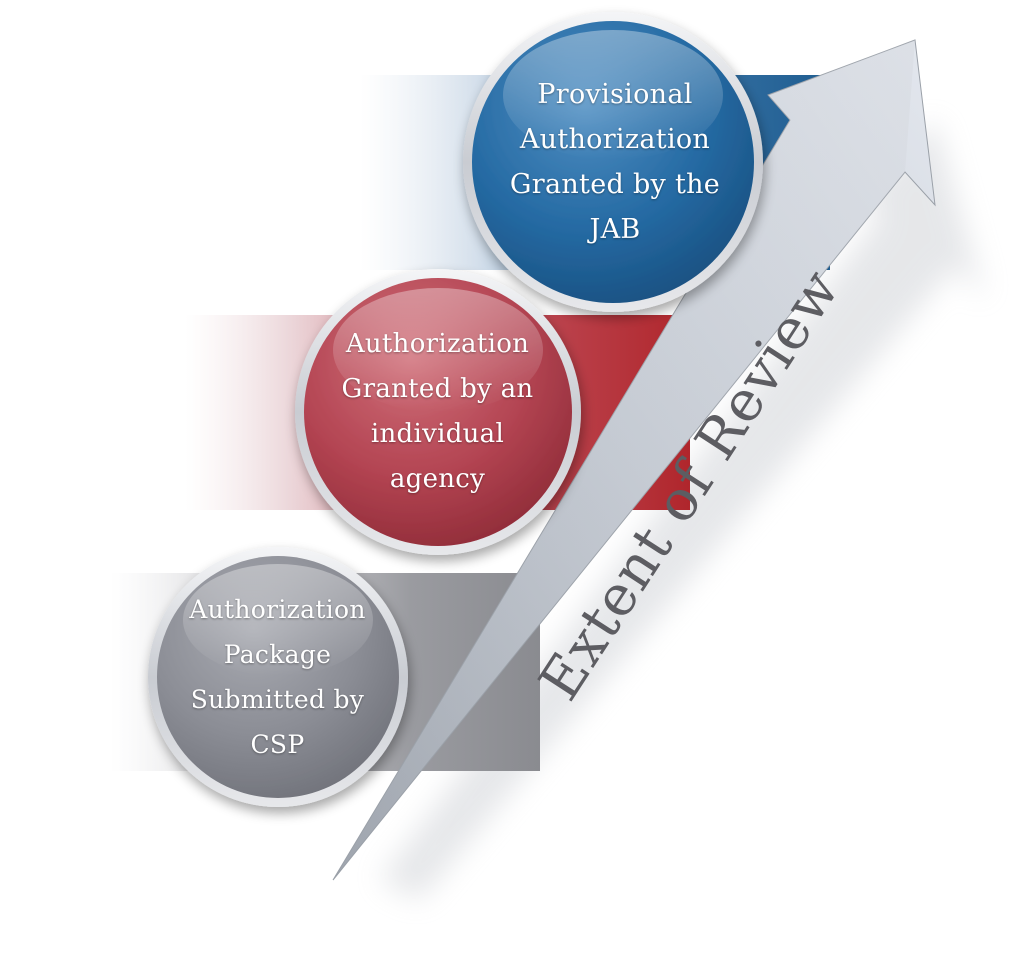 Image resolution: width=1024 pixels, height=955 pixels. I want to click on csp-line-2: Package, so click(277, 654).